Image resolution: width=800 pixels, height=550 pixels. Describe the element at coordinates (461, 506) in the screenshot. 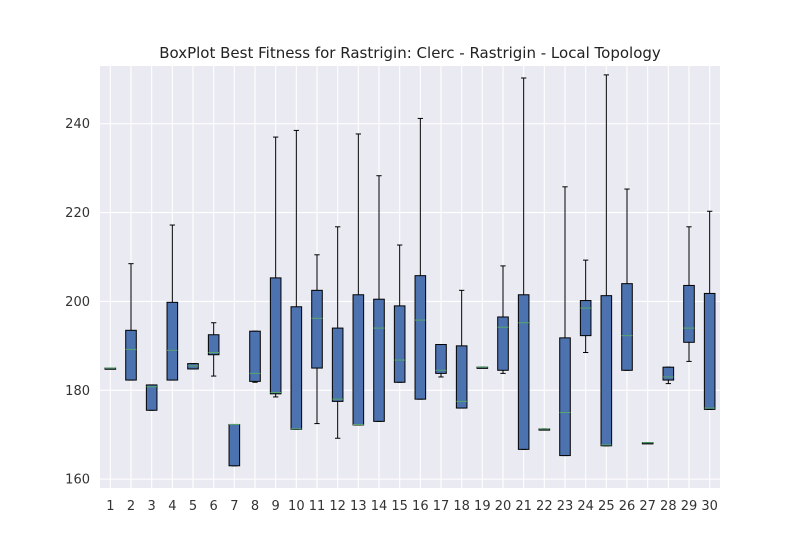

I see `x-tick-label: 18` at that location.